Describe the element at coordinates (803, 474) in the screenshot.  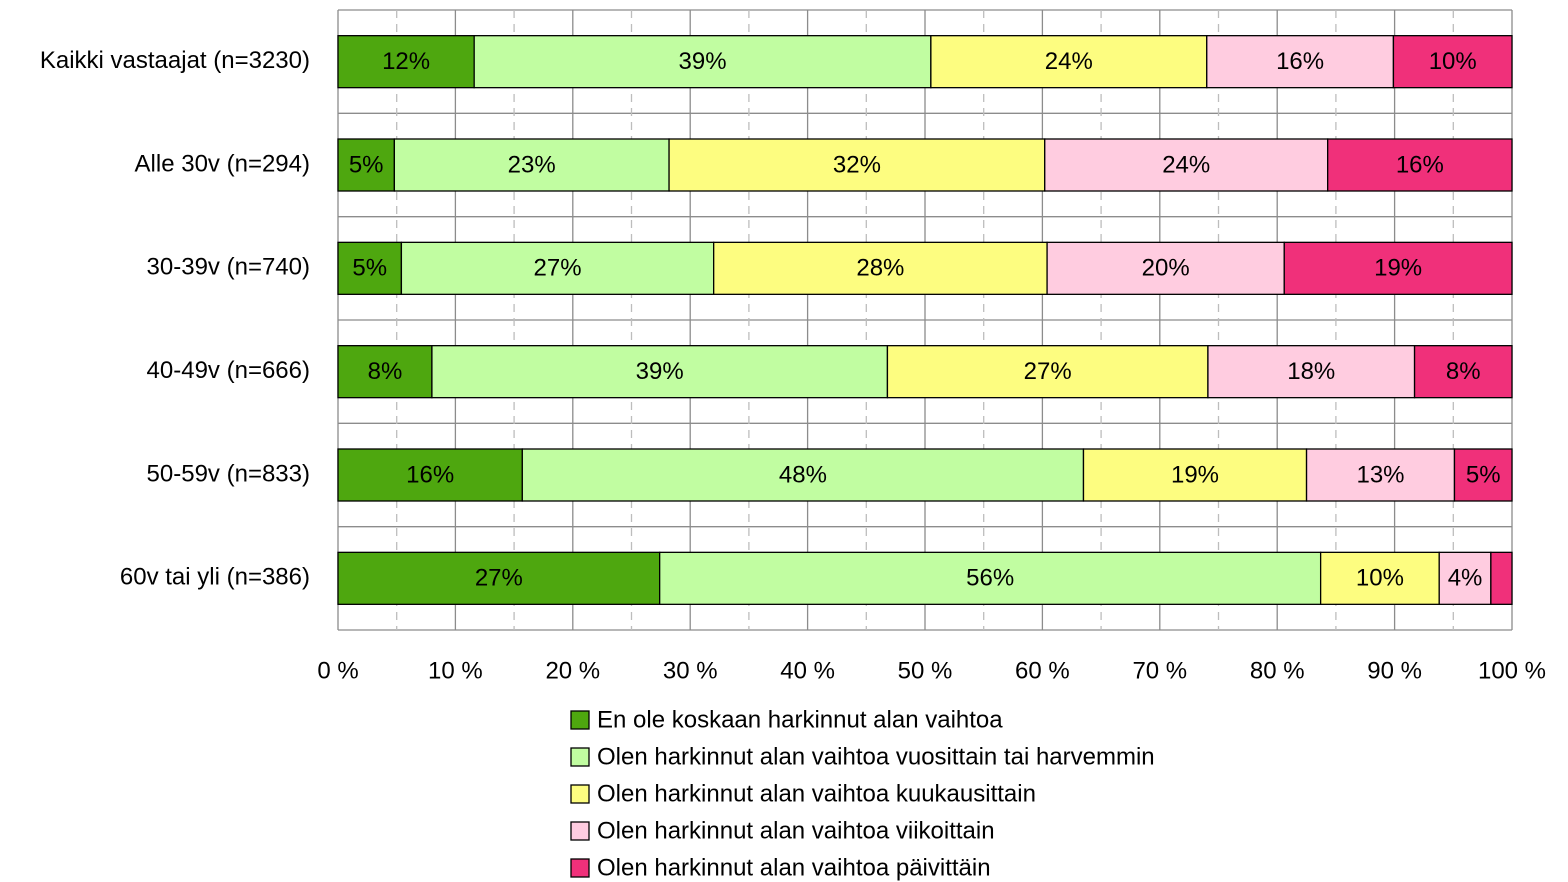
I see `data-label: 48%` at that location.